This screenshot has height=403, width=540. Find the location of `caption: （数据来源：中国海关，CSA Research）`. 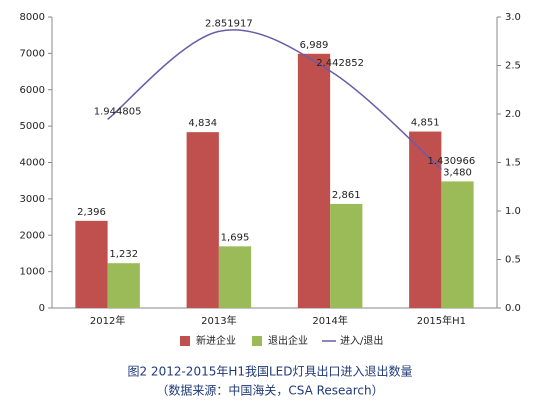

caption: （数据来源：中国海关，CSA Research） is located at coordinates (269, 390).